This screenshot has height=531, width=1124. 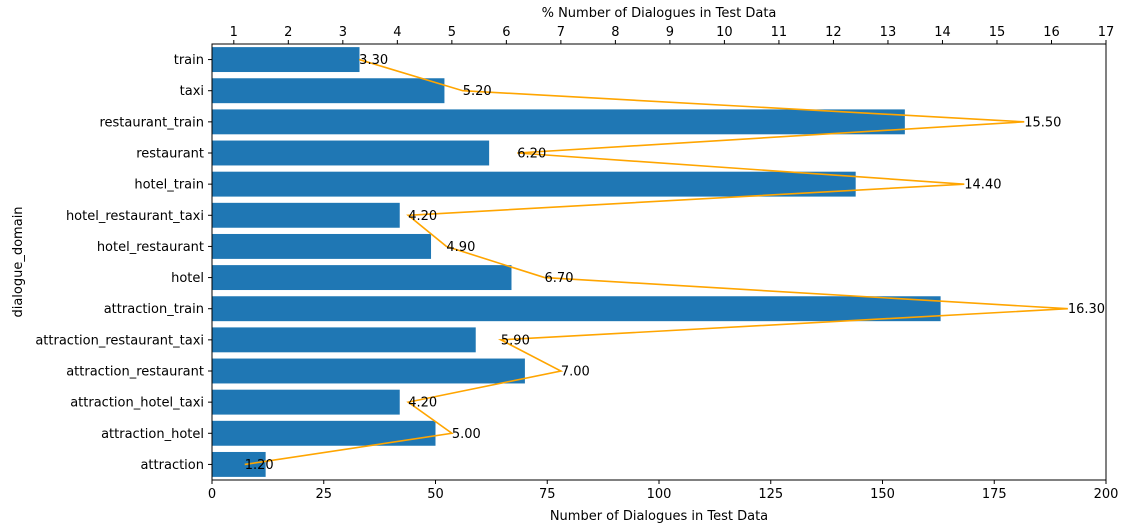 I want to click on y-tick-label: attraction_restaurant, so click(x=135, y=372).